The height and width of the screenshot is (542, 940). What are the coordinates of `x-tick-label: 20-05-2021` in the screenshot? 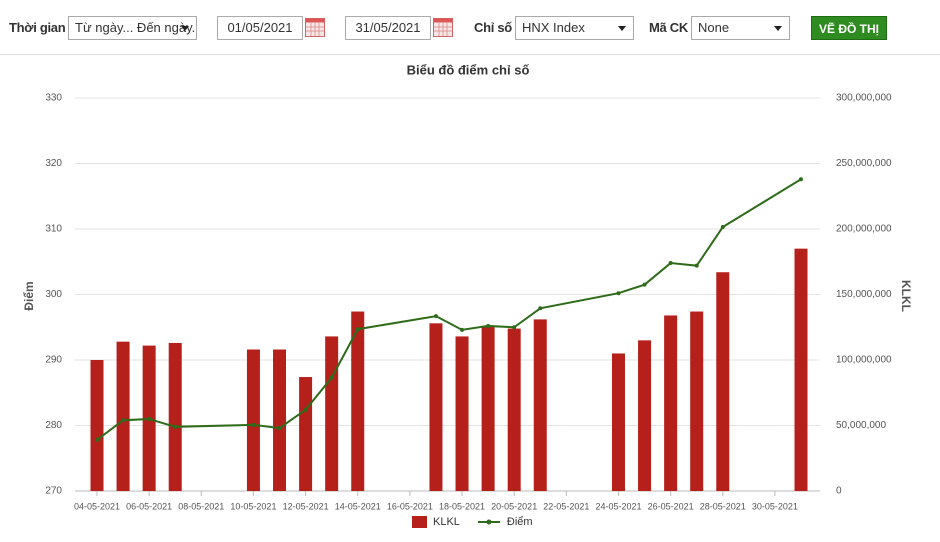 It's located at (514, 506).